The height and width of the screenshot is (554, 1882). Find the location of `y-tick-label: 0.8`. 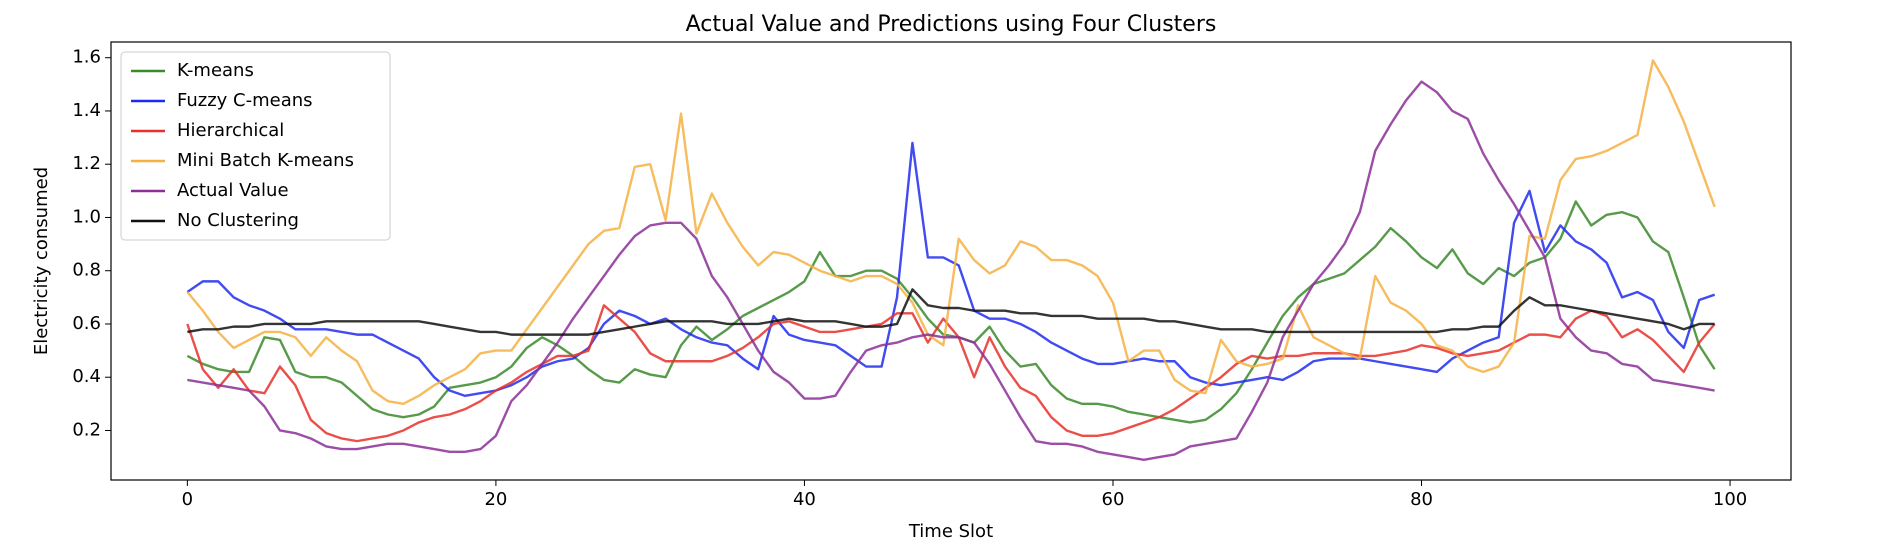

y-tick-label: 0.8 is located at coordinates (86, 270).